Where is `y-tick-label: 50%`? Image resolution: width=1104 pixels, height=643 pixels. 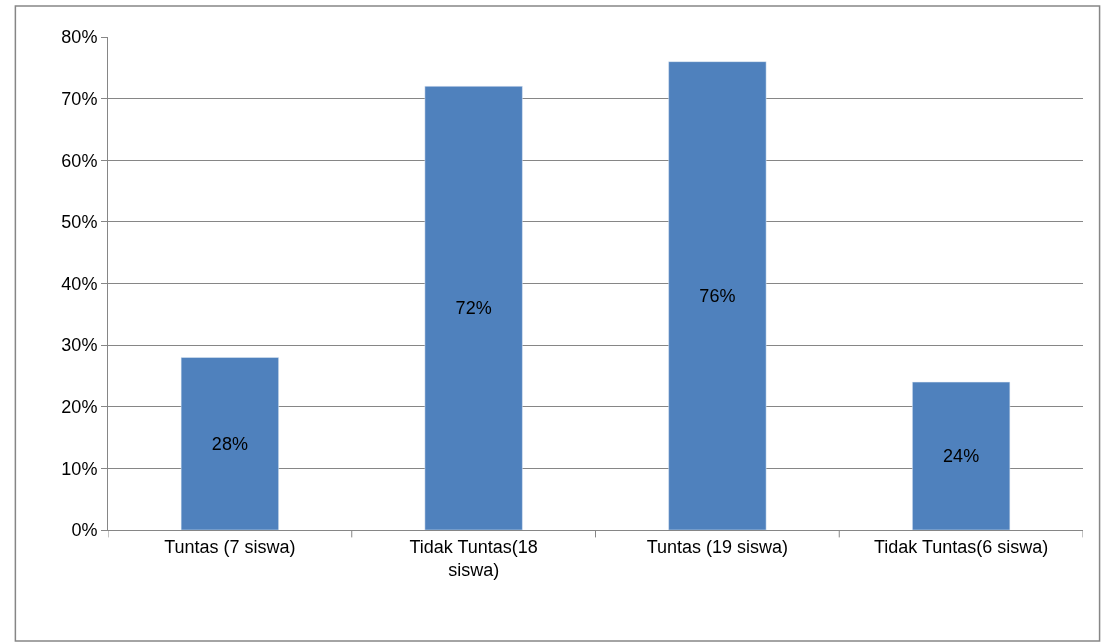 y-tick-label: 50% is located at coordinates (79, 222).